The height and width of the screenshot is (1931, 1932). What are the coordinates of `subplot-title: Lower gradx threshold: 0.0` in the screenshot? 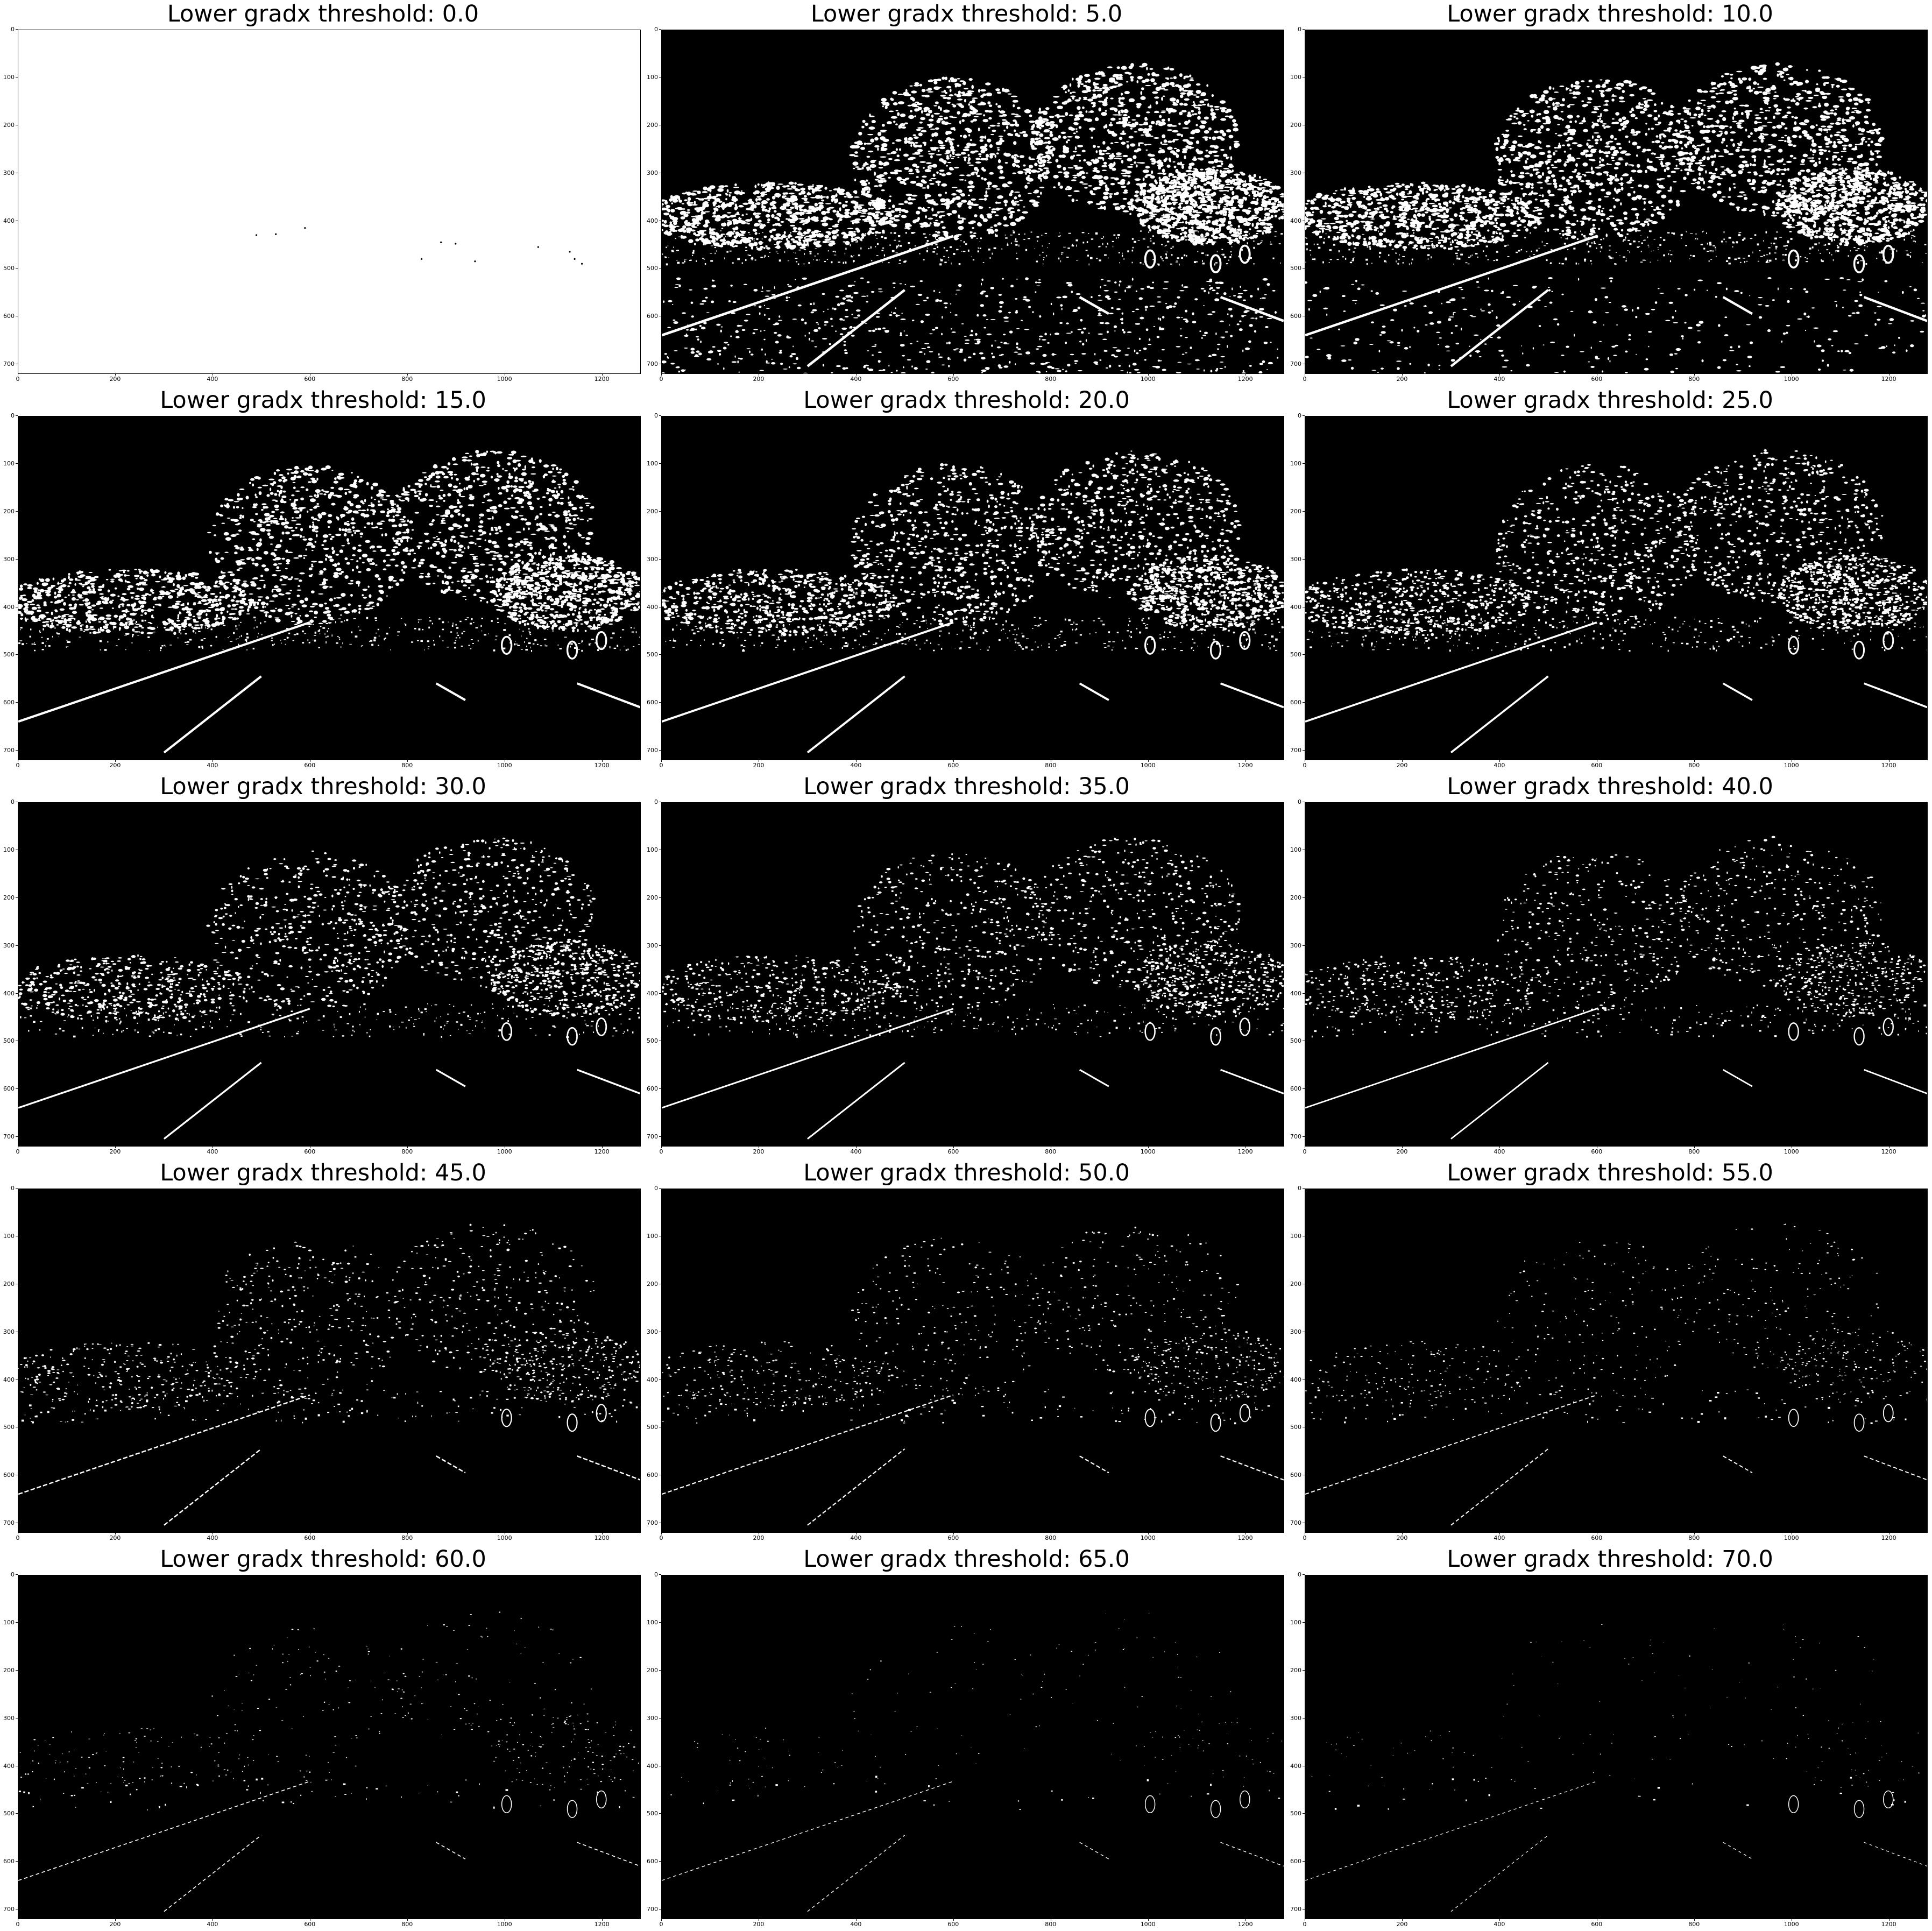 It's located at (323, 15).